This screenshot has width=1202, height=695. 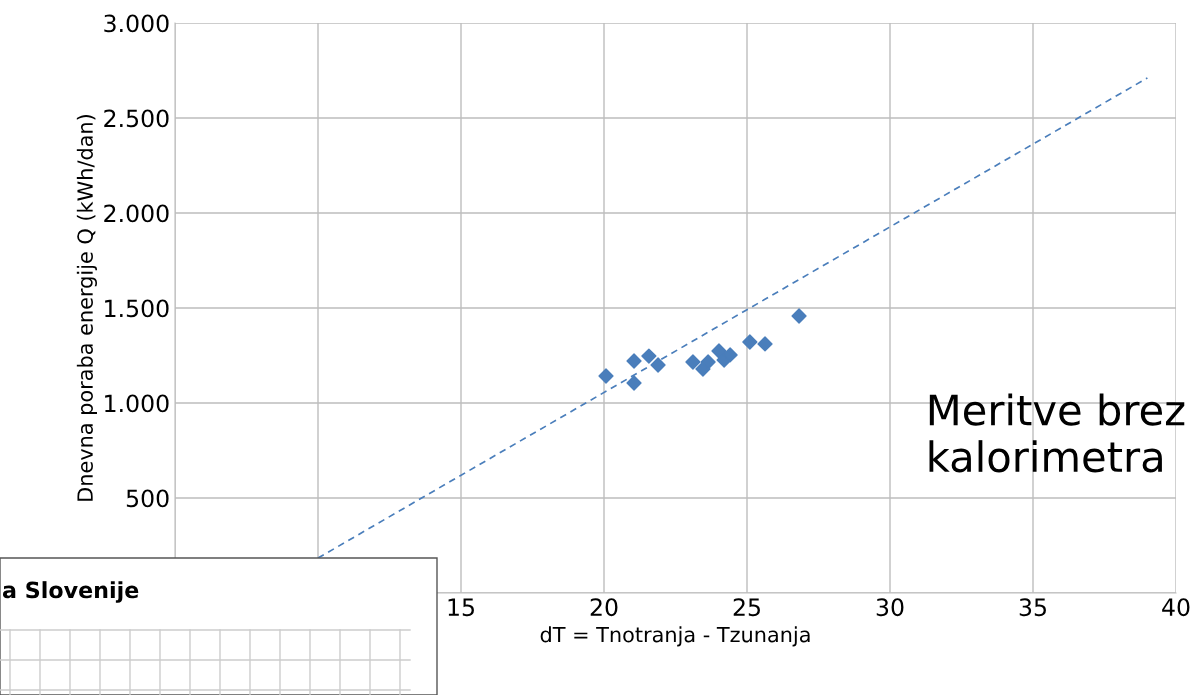 What do you see at coordinates (86, 308) in the screenshot?
I see `y-axis-title: Dnevna poraba energije Q (kWh/dan)` at bounding box center [86, 308].